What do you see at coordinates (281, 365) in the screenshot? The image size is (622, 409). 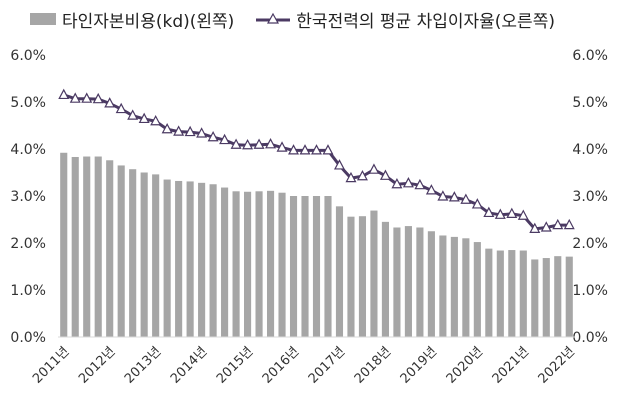 I see `x-tick-label: 2016년` at bounding box center [281, 365].